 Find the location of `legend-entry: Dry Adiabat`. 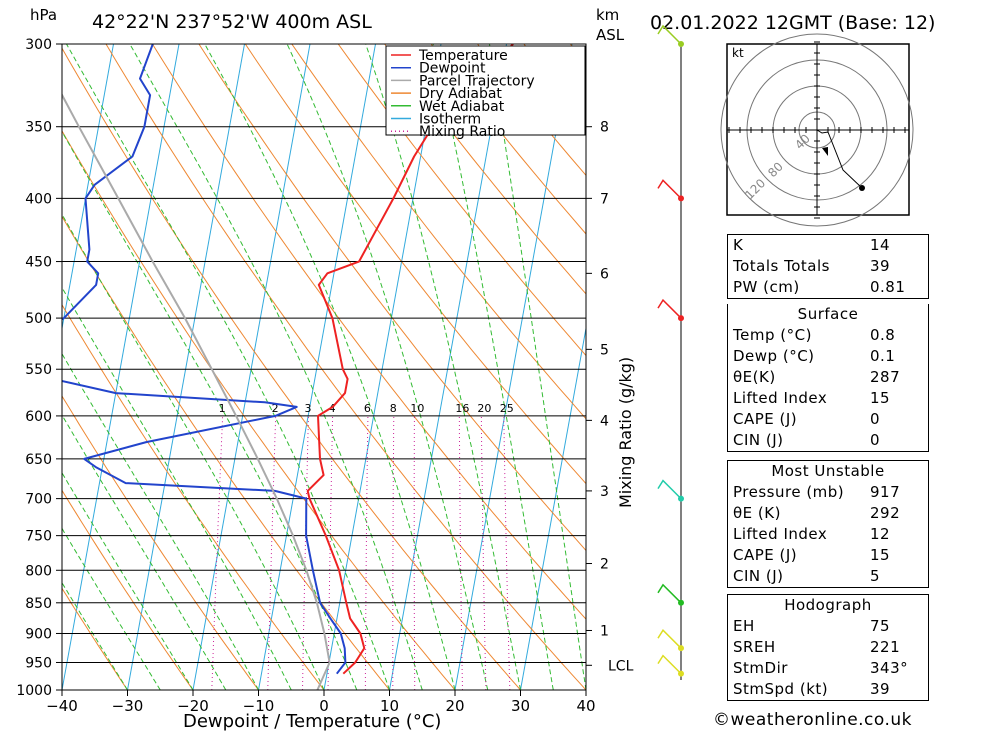

legend-entry: Dry Adiabat is located at coordinates (460, 94).